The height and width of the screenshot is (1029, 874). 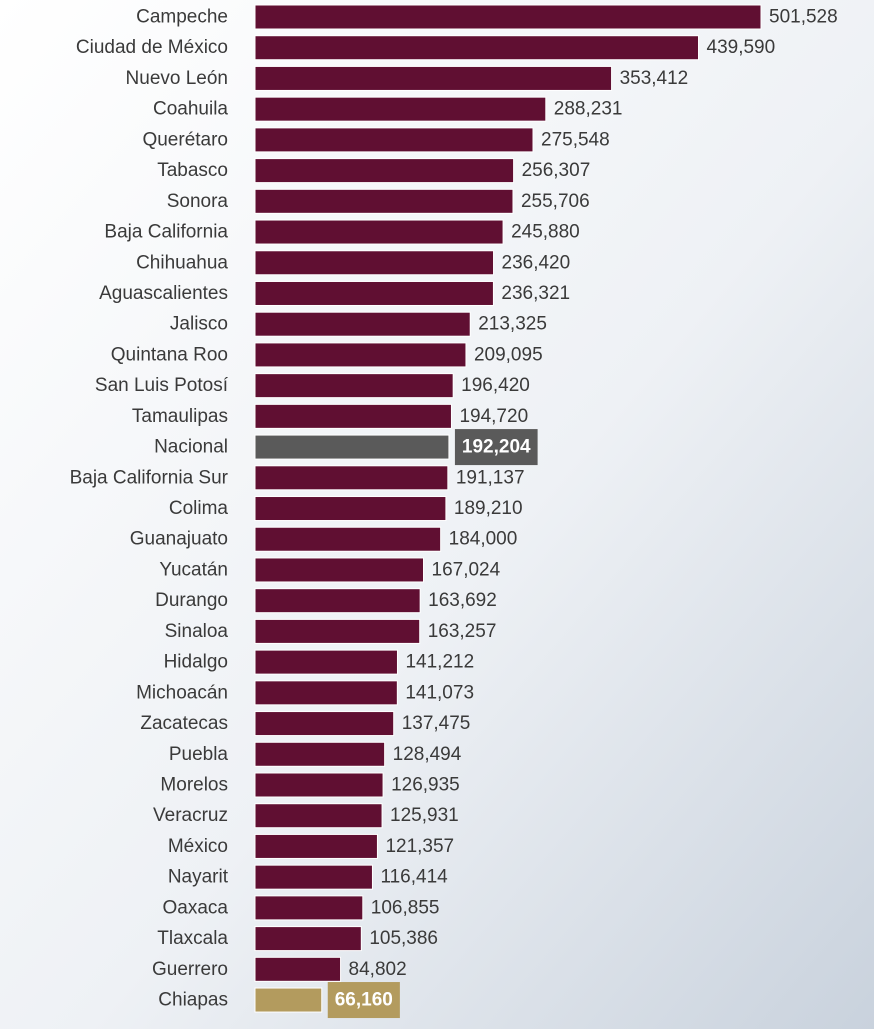 I want to click on category-label: Yucatán, so click(x=193, y=569).